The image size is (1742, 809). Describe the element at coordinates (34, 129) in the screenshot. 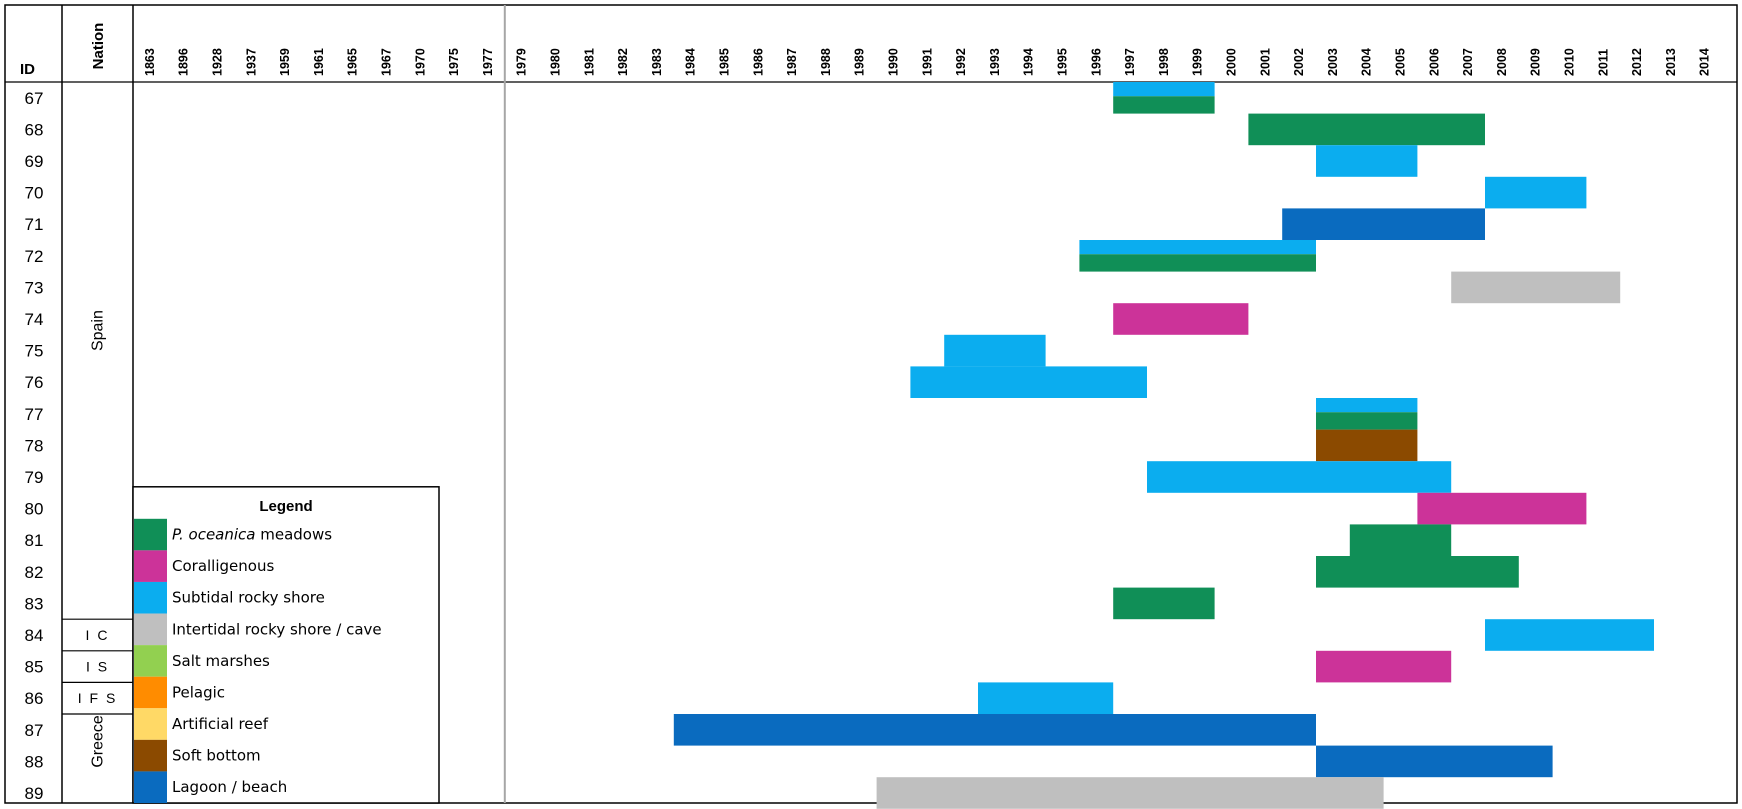

I see `row-id-label: 68` at that location.